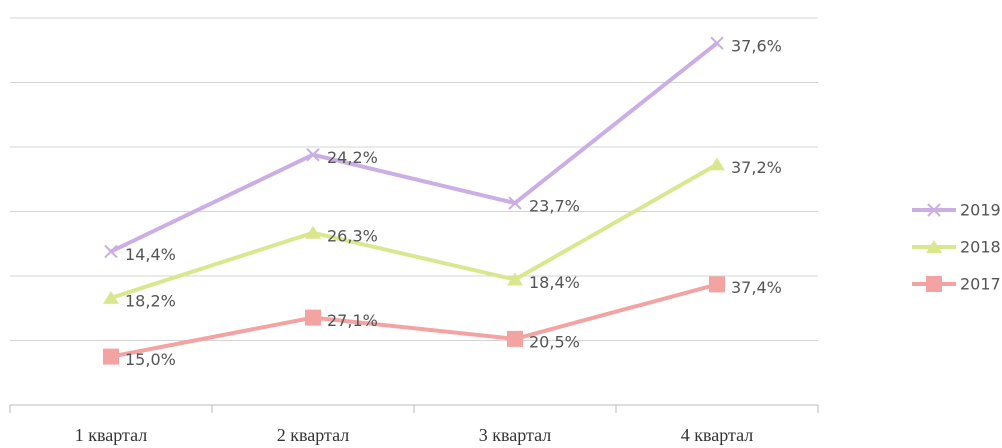  Describe the element at coordinates (717, 435) in the screenshot. I see `x-tick-label: 4 квартал` at that location.